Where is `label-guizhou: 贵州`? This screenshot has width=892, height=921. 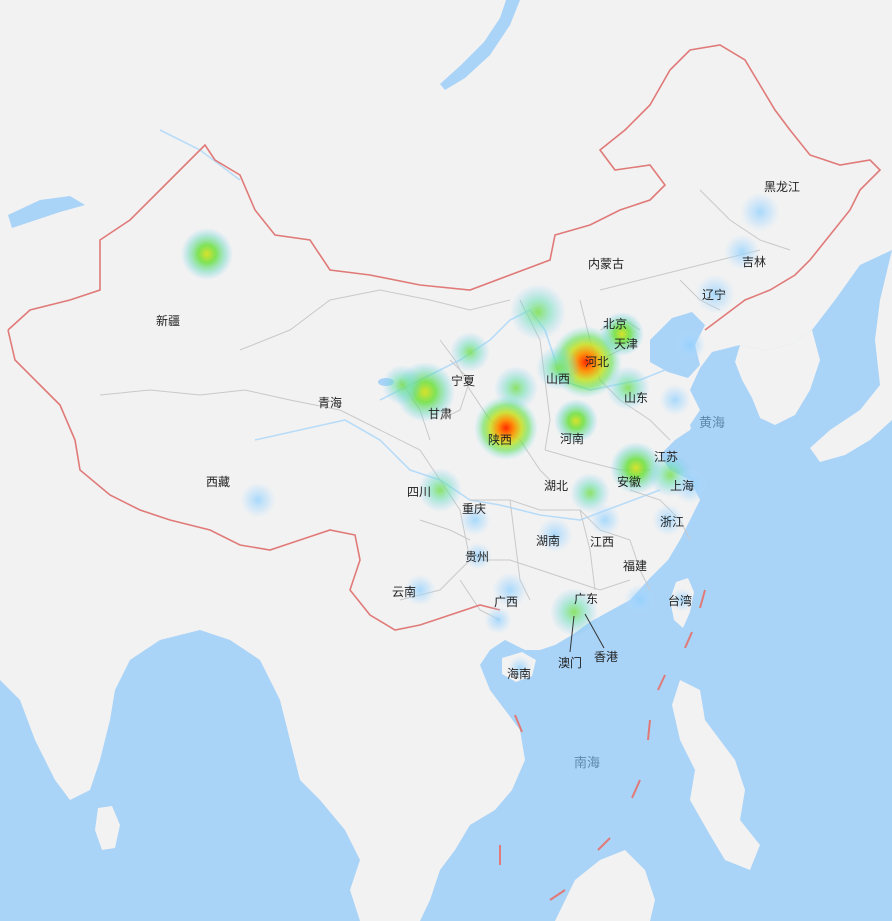 label-guizhou: 贵州 is located at coordinates (477, 557).